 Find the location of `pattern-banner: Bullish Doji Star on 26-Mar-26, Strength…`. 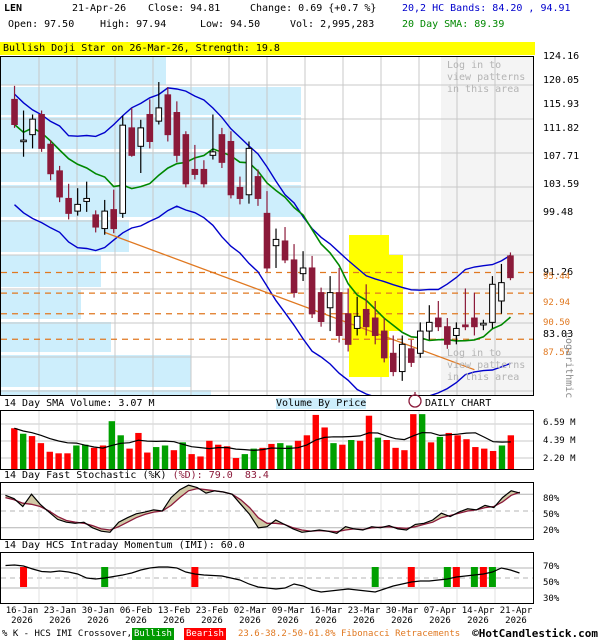

pattern-banner: Bullish Doji Star on 26-Mar-26, Strength… is located at coordinates (267, 48).